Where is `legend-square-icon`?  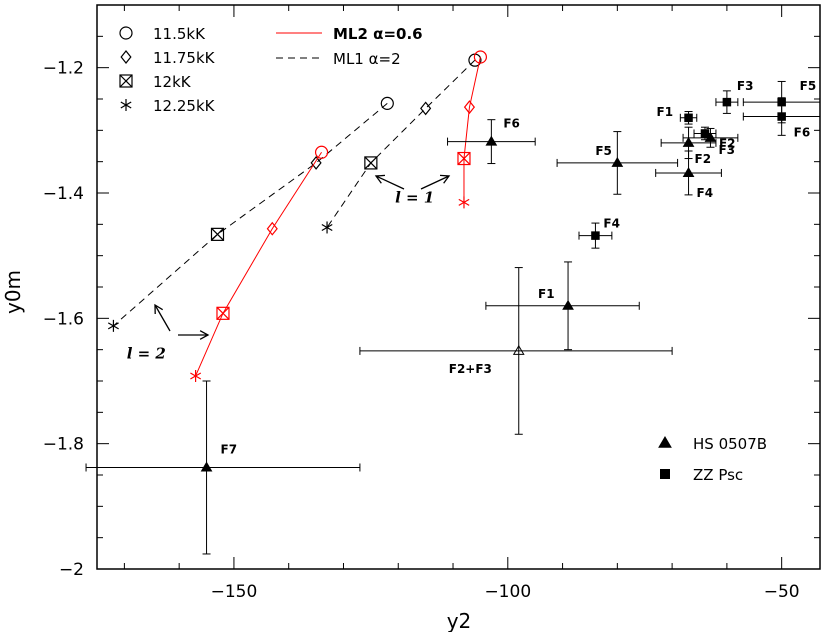 legend-square-icon is located at coordinates (665, 474).